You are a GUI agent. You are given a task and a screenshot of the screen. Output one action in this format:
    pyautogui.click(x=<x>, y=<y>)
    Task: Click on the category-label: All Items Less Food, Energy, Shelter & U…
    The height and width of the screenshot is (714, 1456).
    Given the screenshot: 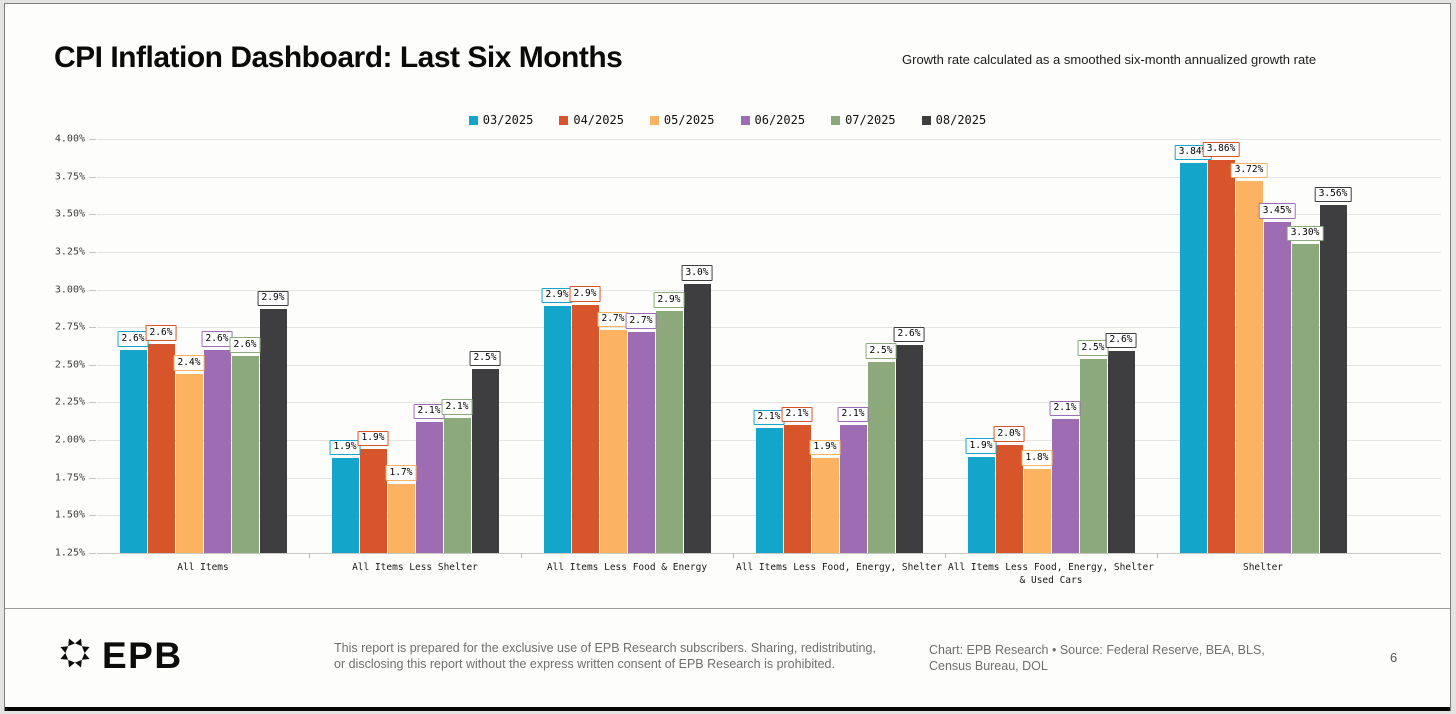 What is the action you would take?
    pyautogui.click(x=1051, y=574)
    